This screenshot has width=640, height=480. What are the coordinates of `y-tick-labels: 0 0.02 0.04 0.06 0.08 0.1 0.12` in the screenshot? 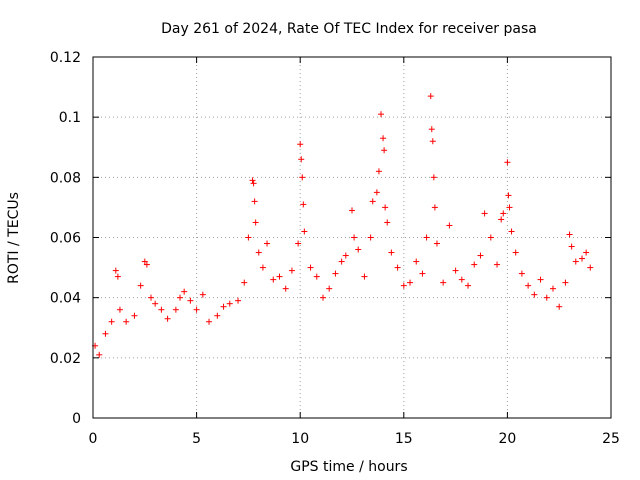 It's located at (65, 238).